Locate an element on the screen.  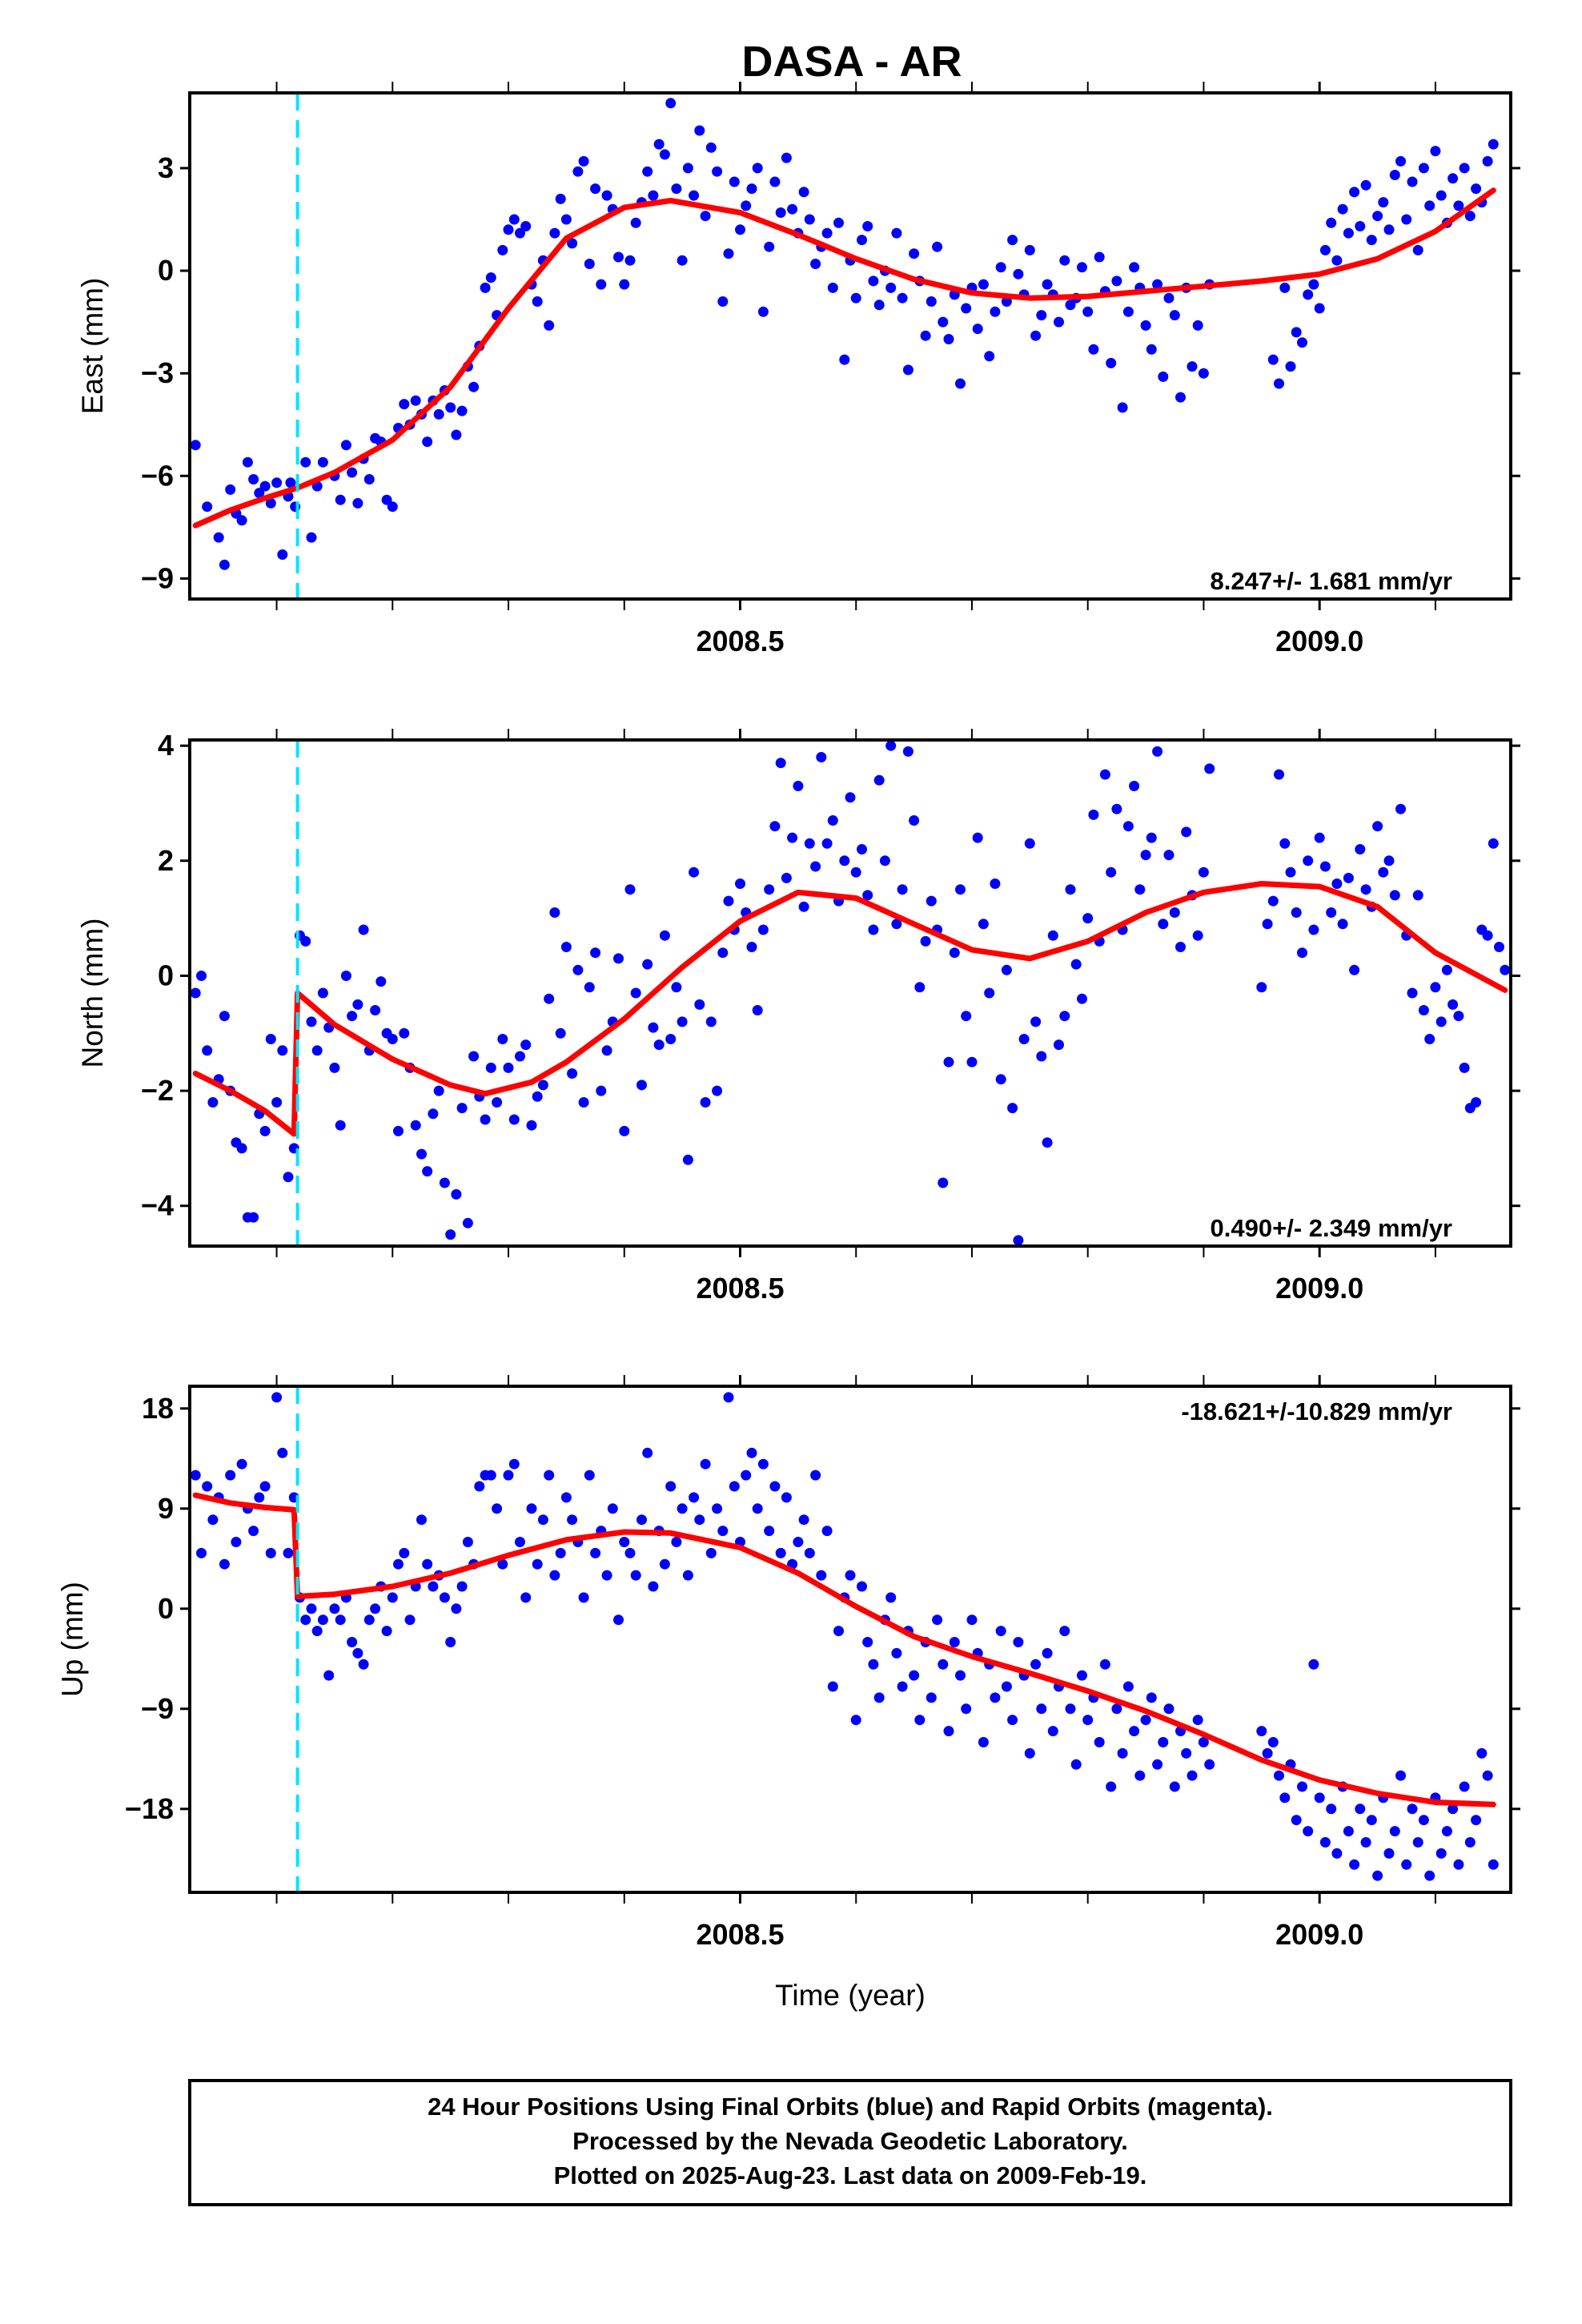
up-y-ticks: 18 9 0 −9 −18 is located at coordinates (149, 1608).